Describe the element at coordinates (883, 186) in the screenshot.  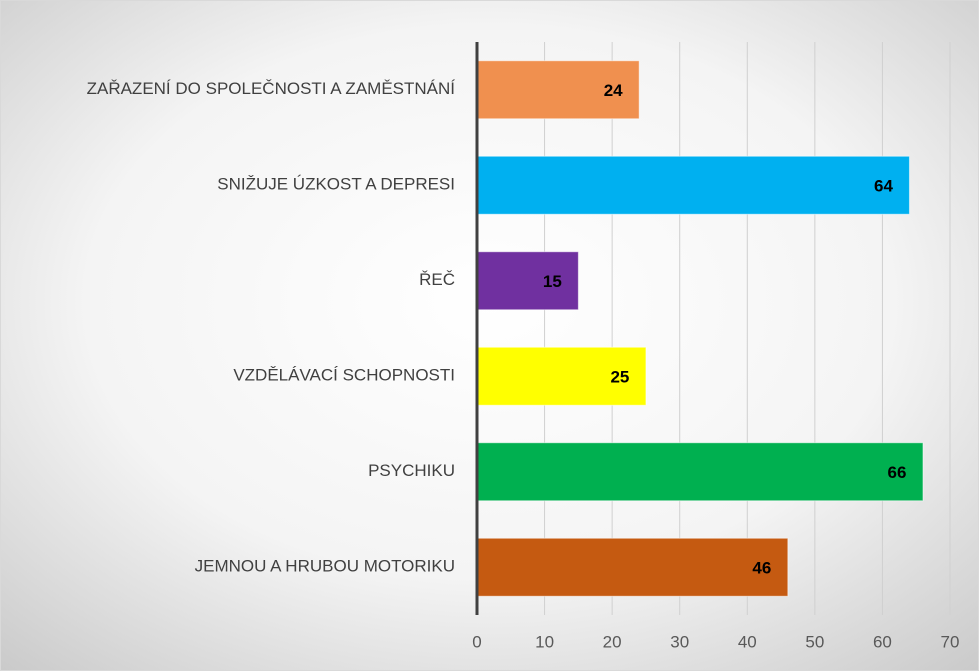
I see `value-label: 64` at that location.